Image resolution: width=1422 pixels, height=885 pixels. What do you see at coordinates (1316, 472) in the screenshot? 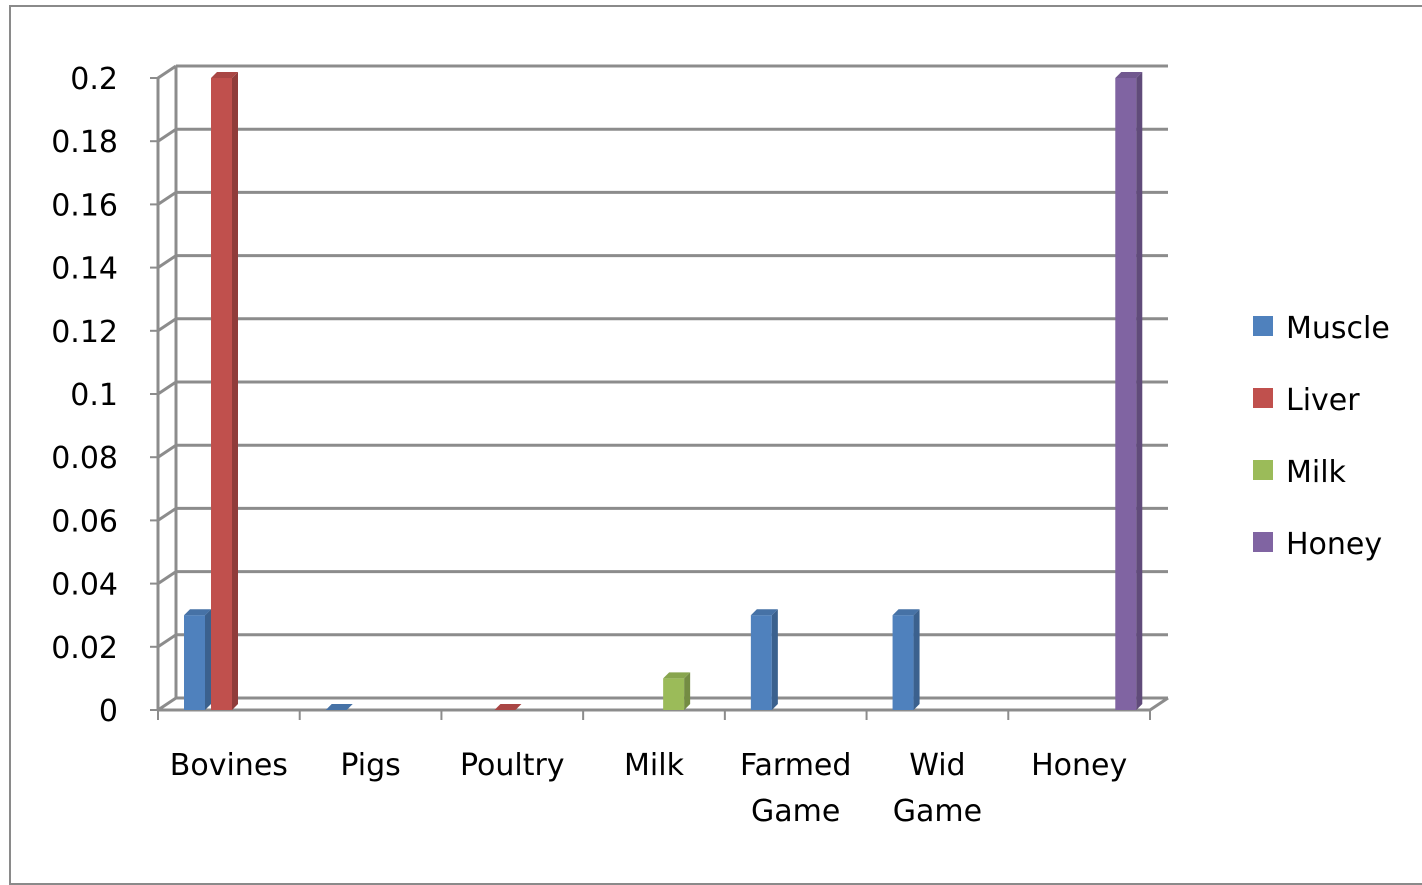
I see `legend-label: Milk` at bounding box center [1316, 472].